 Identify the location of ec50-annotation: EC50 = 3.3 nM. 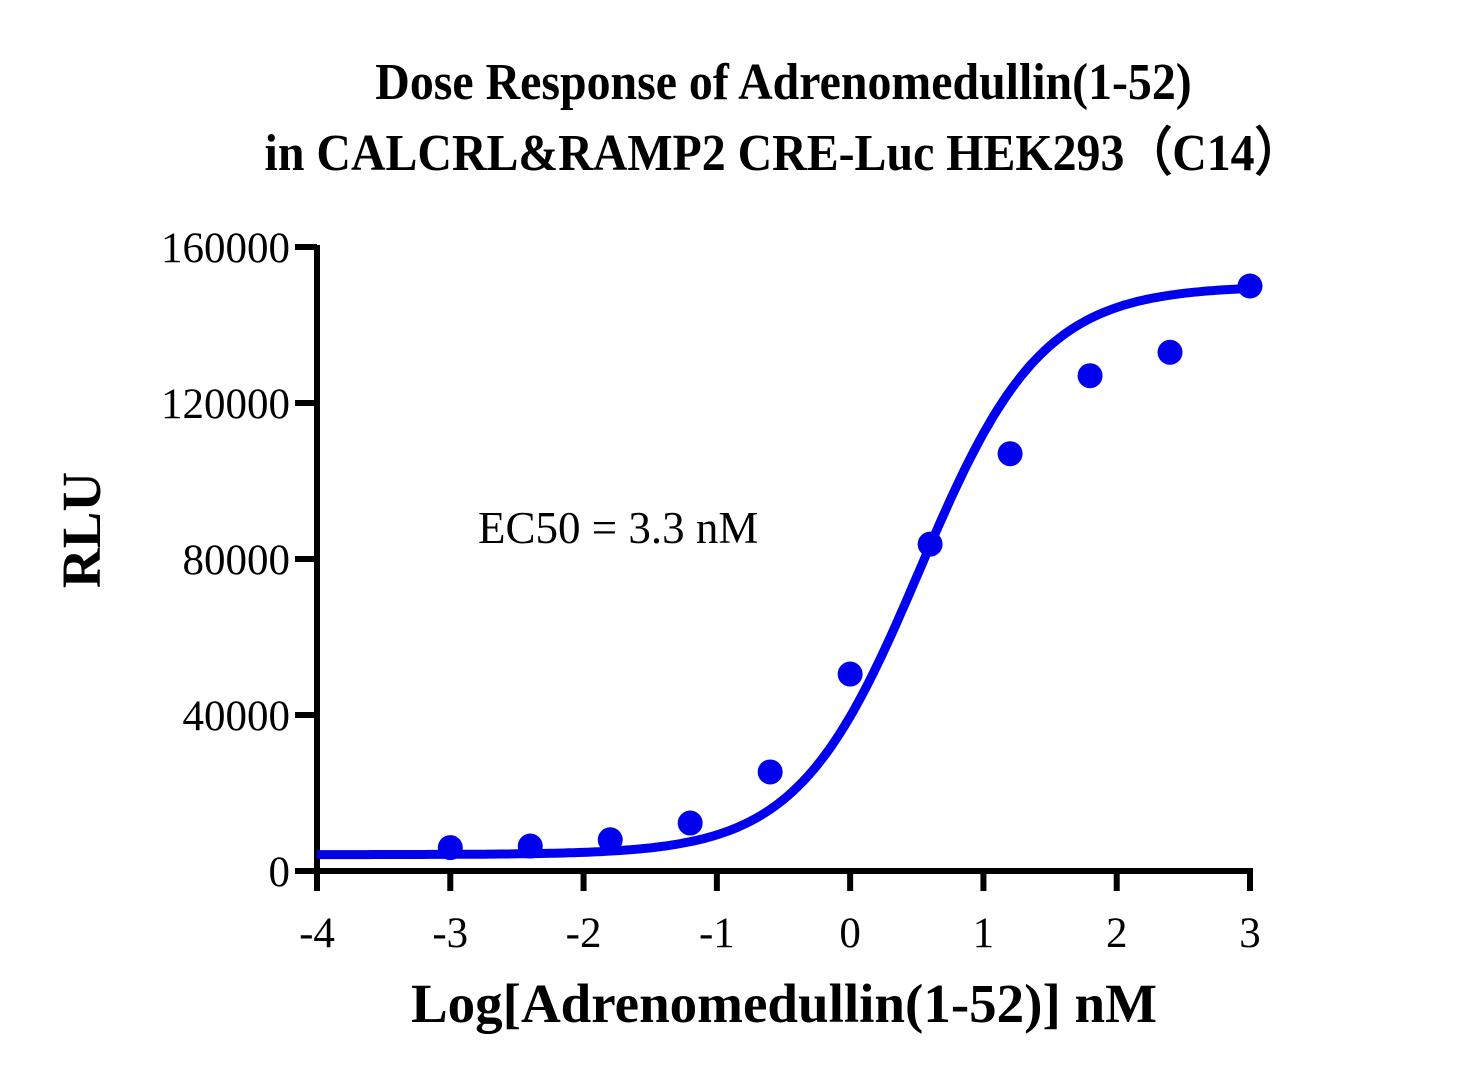
(618, 528).